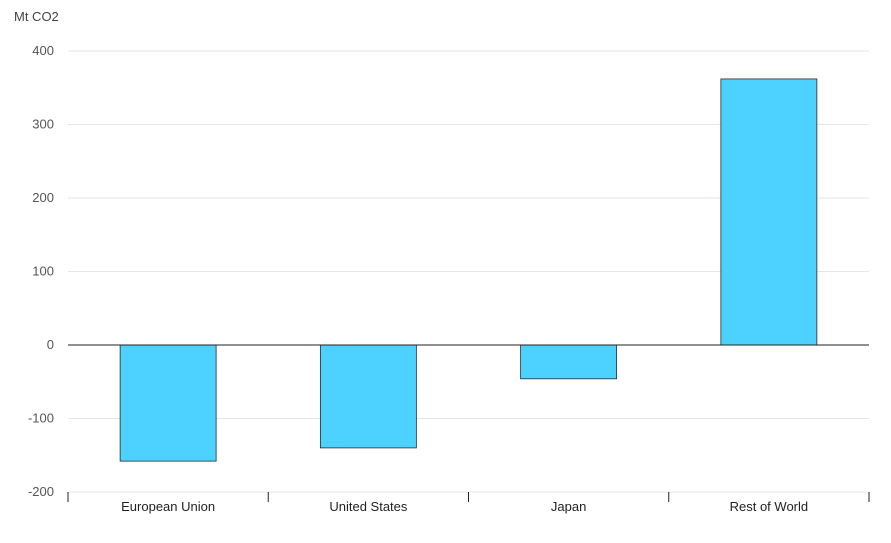 This screenshot has height=543, width=891. Describe the element at coordinates (568, 506) in the screenshot. I see `x-tick-label: Japan` at that location.